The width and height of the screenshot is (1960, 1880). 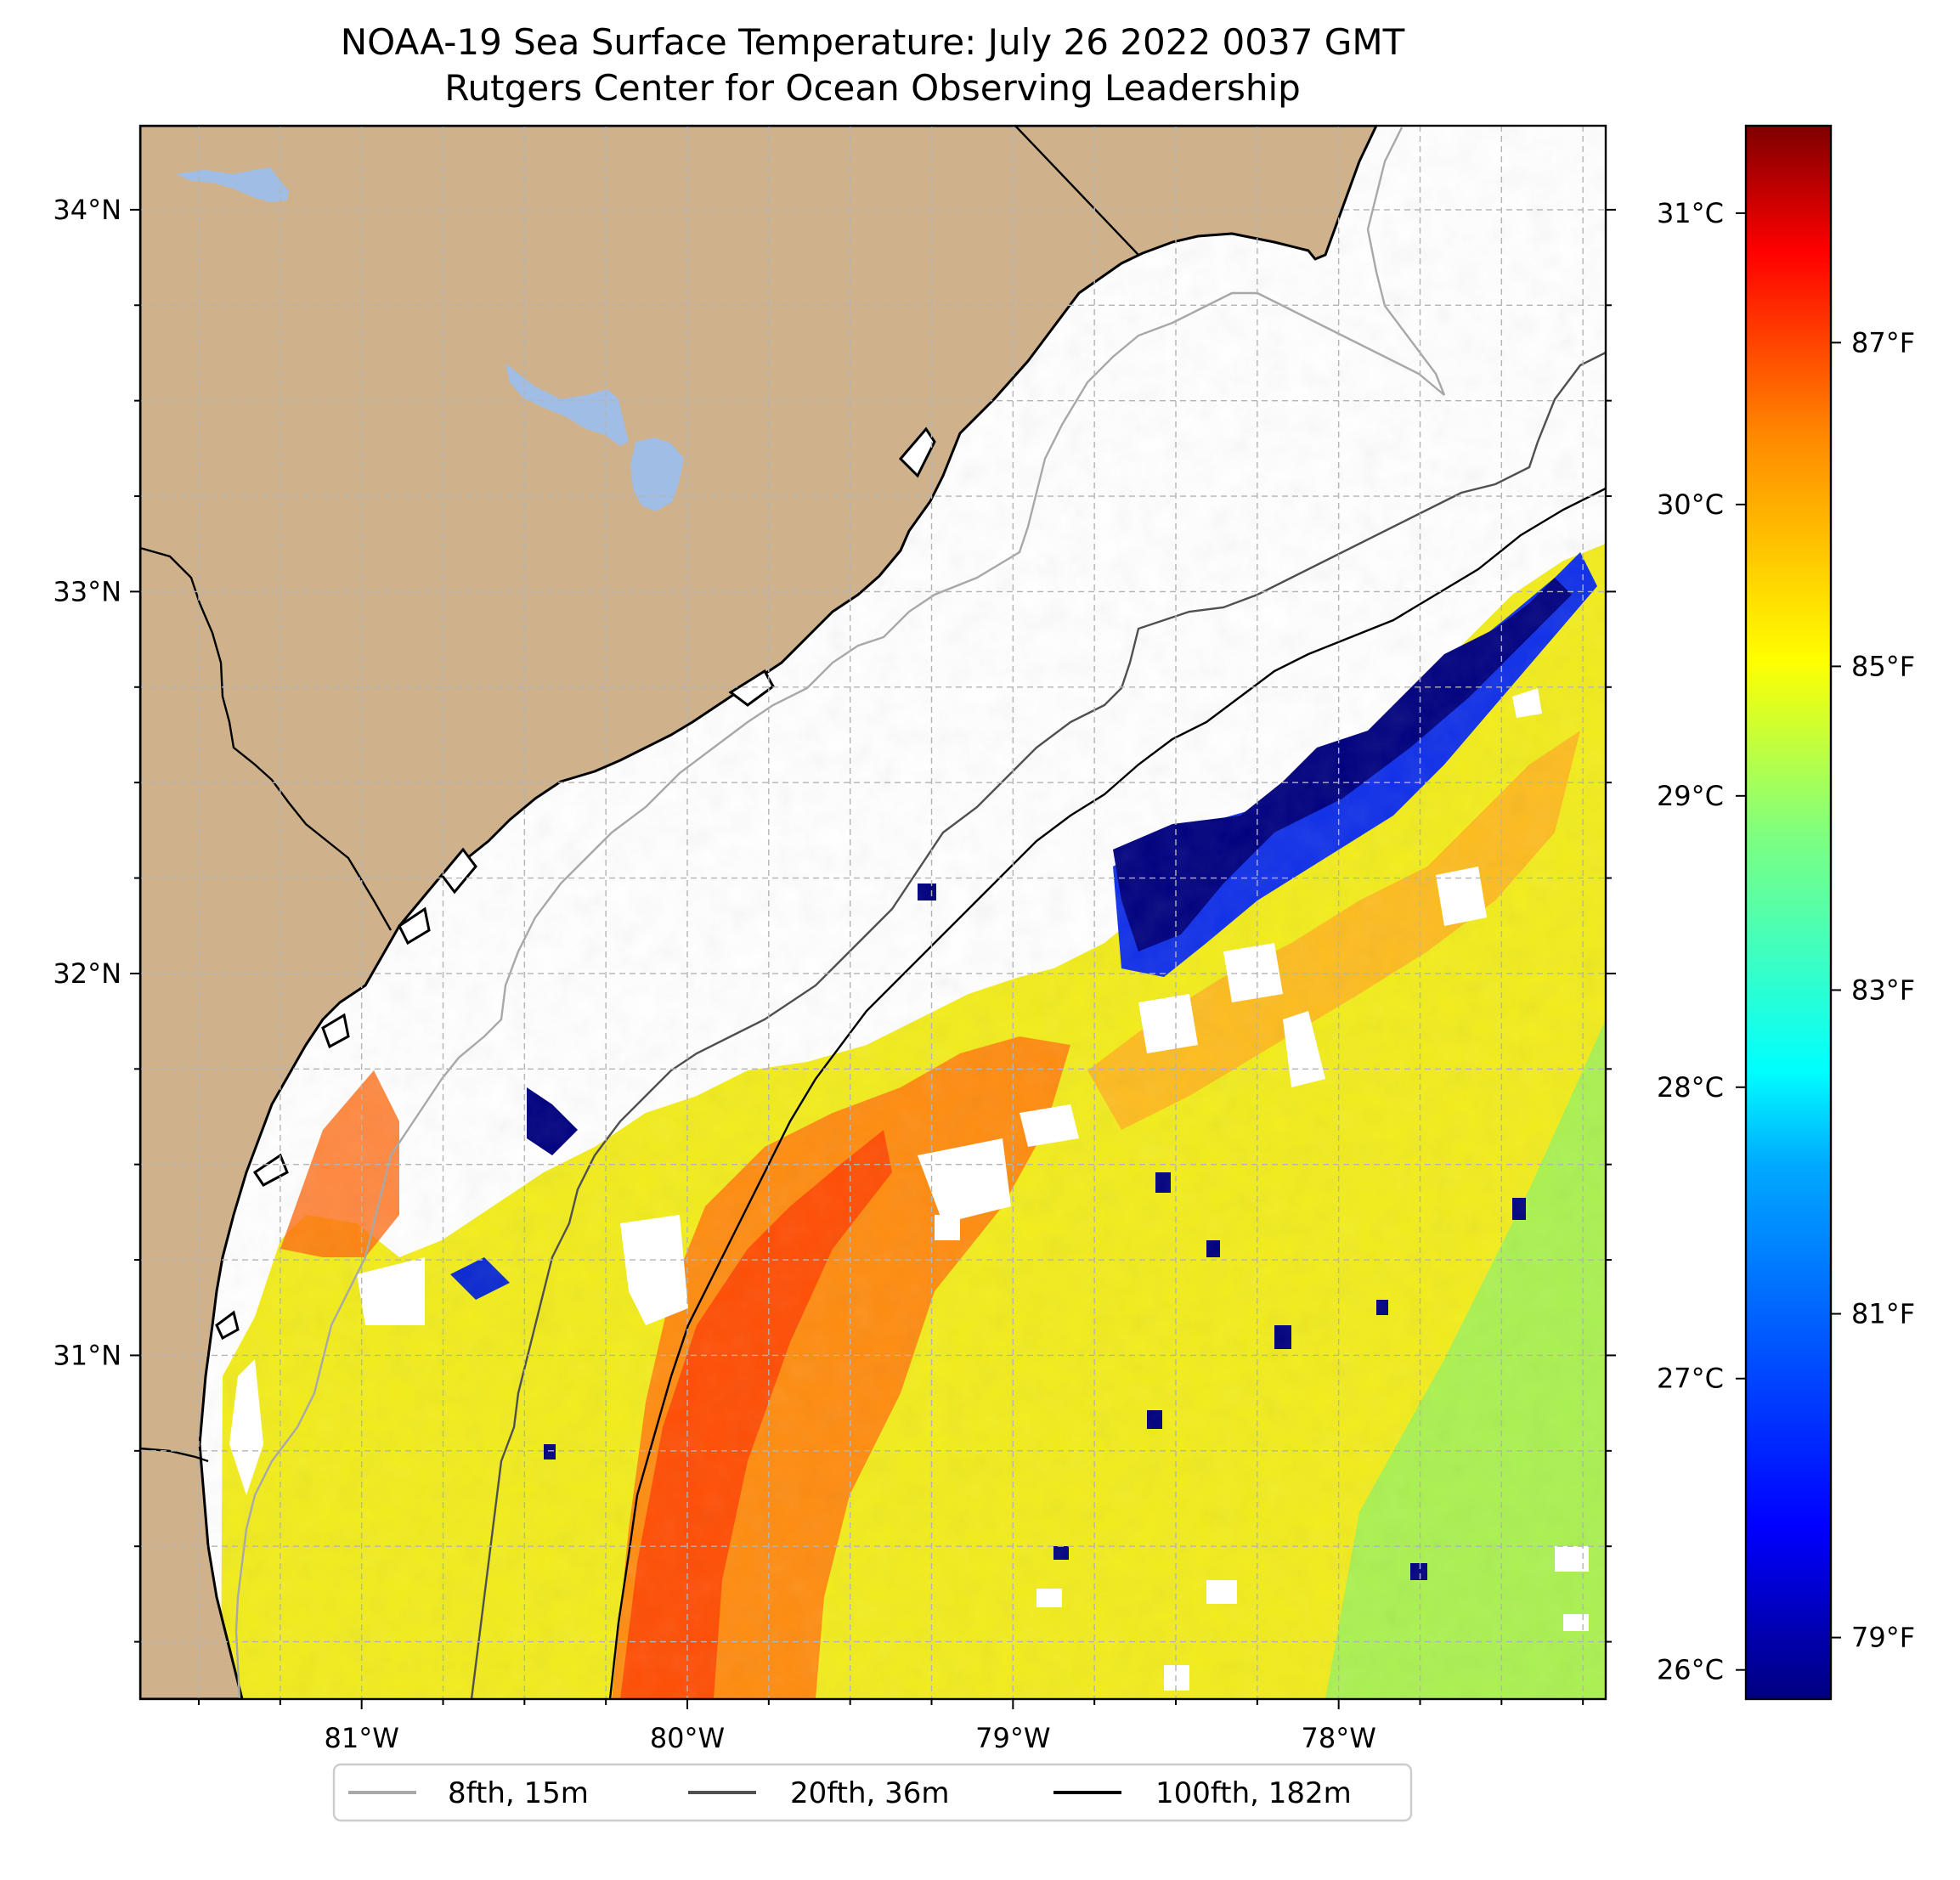 What do you see at coordinates (657, 475) in the screenshot?
I see `lake-moultrie` at bounding box center [657, 475].